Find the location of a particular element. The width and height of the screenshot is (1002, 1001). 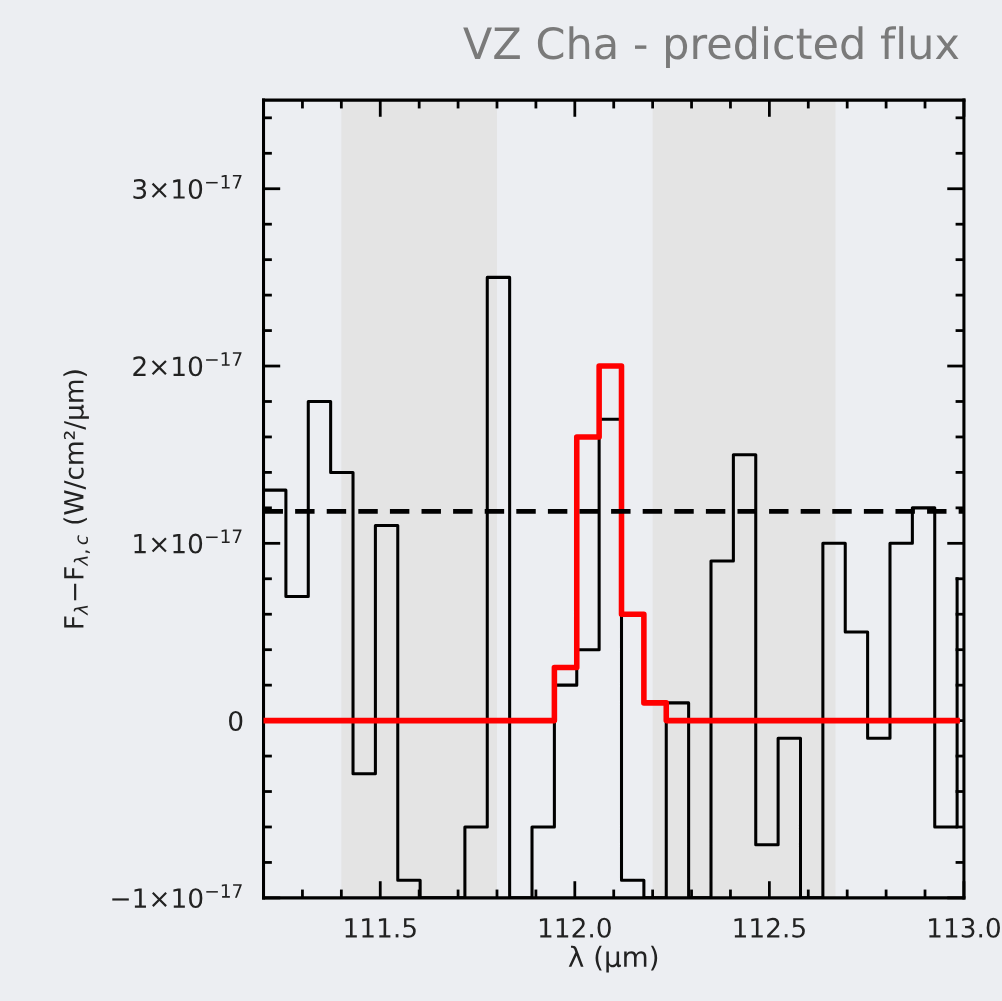

x-tick-label: 112.5 is located at coordinates (769, 927).